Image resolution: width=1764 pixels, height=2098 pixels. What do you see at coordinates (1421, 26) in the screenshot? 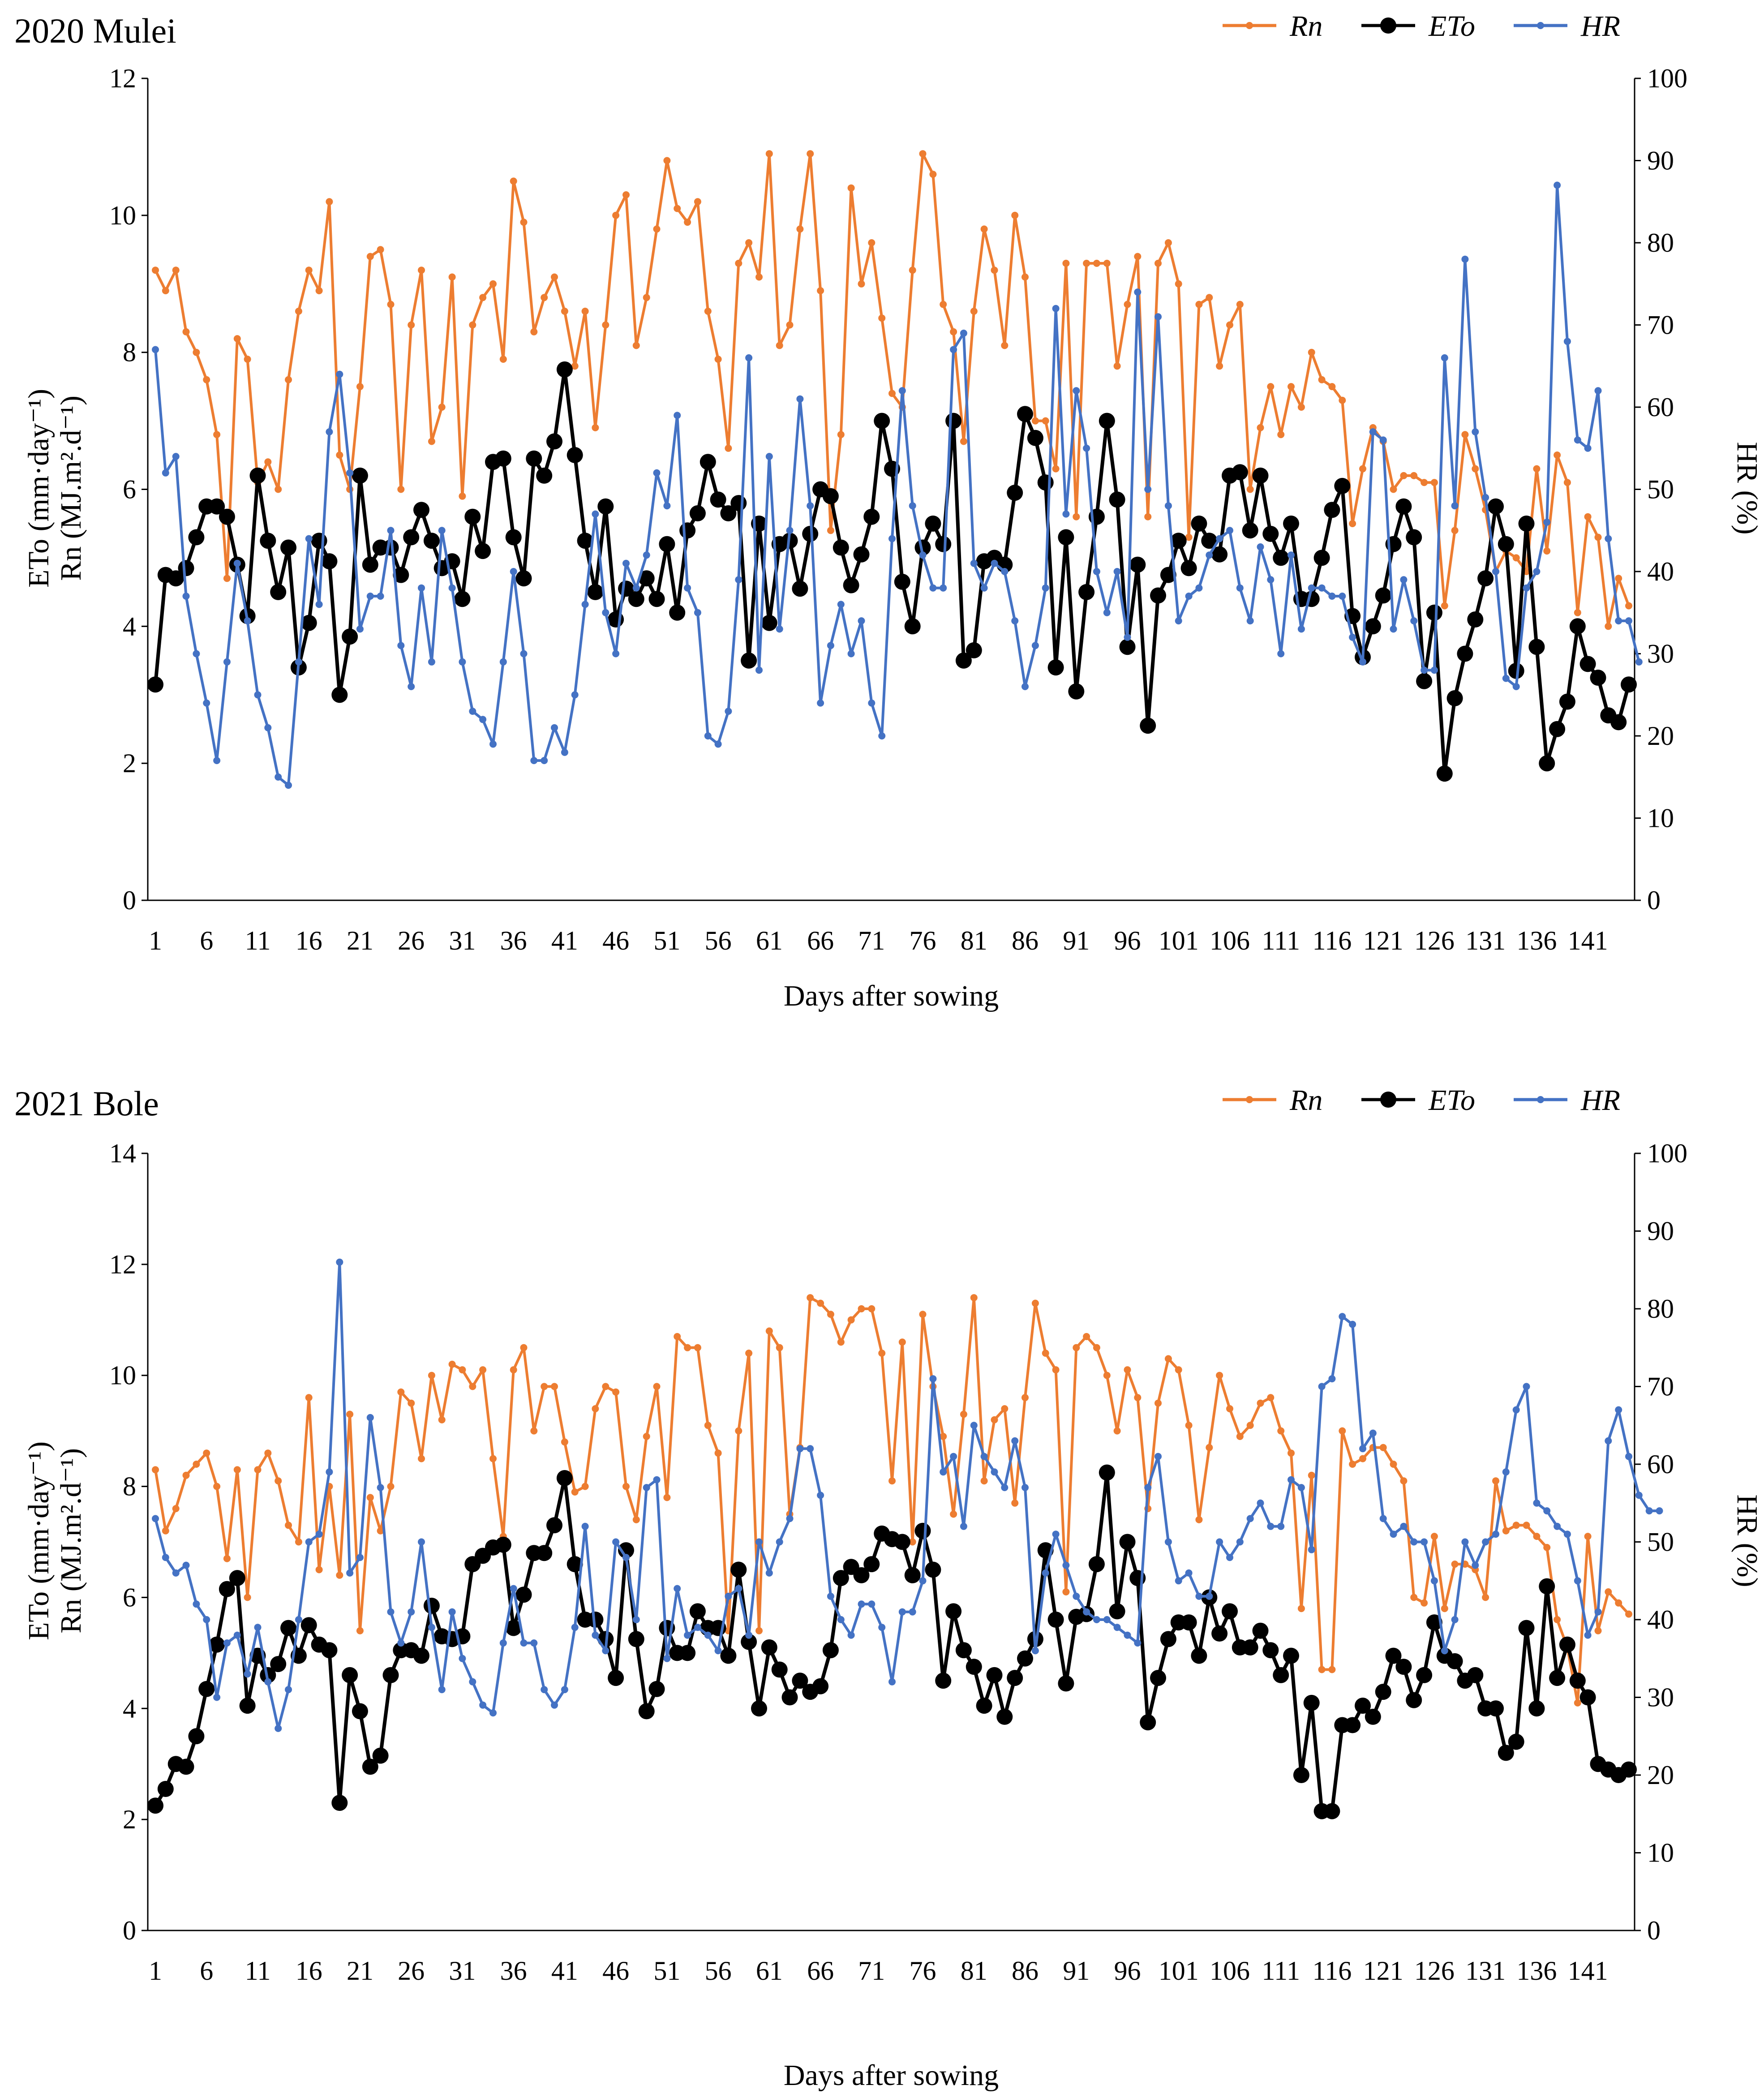
I see `legend: Rn ETo HR` at bounding box center [1421, 26].